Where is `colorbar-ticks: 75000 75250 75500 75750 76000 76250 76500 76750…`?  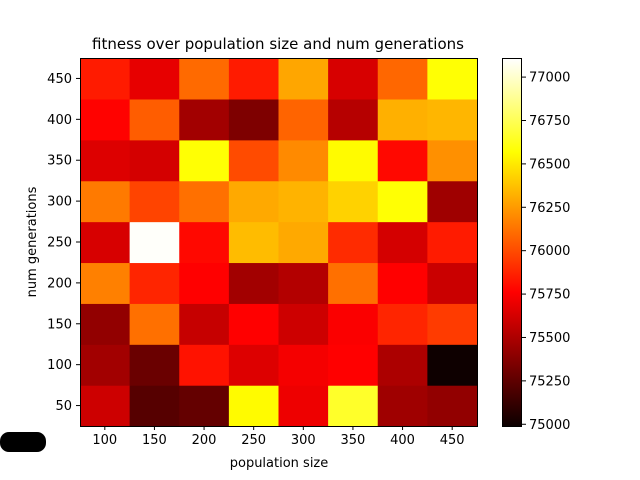 colorbar-ticks: 75000 75250 75500 75750 76000 76250 76500 76750… is located at coordinates (546, 252).